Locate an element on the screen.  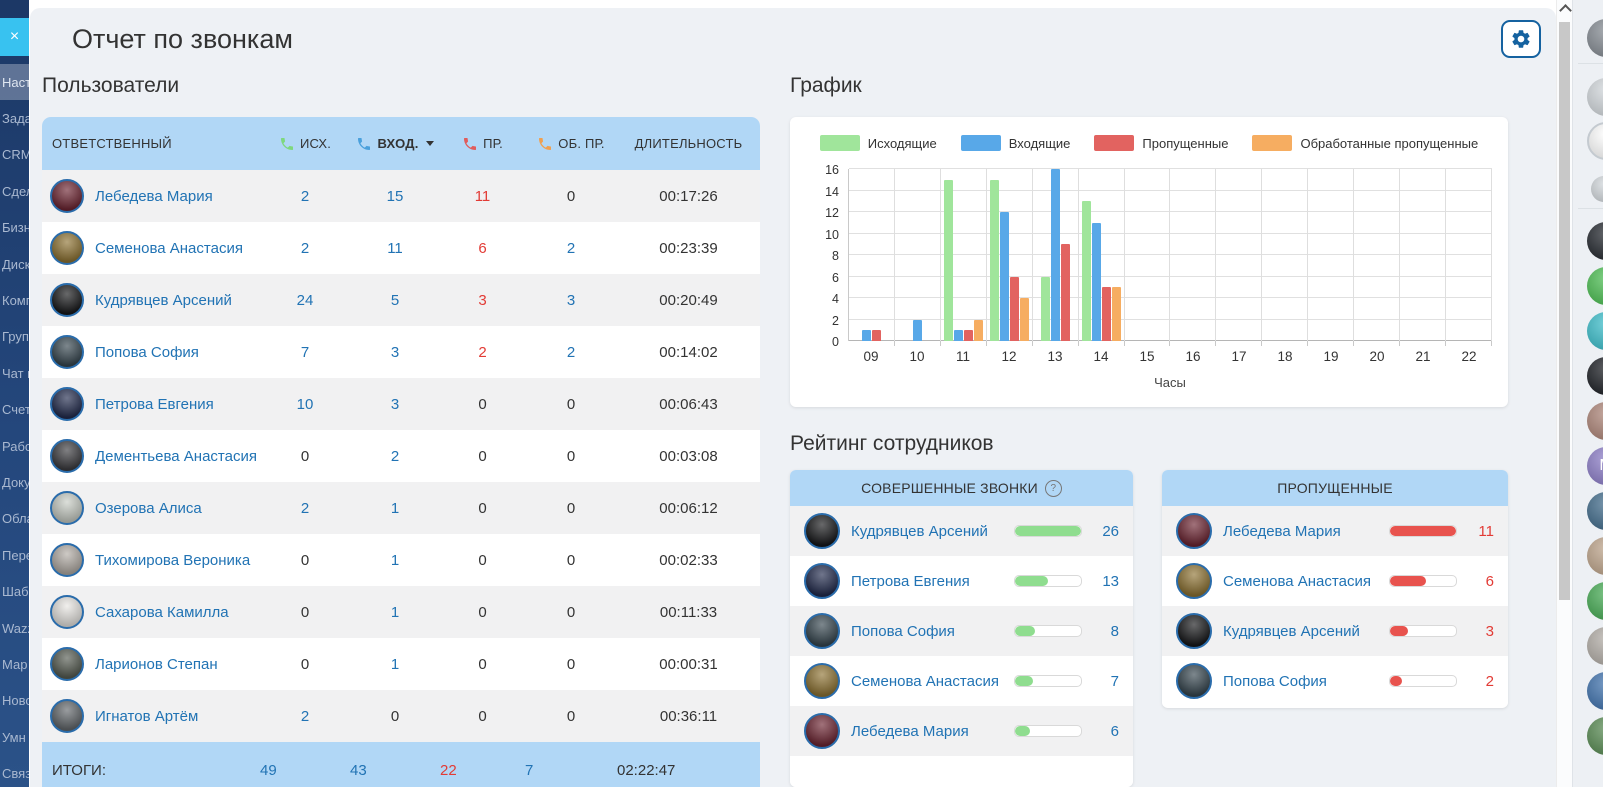
sidebar-item: Связ is located at coordinates (15, 774).